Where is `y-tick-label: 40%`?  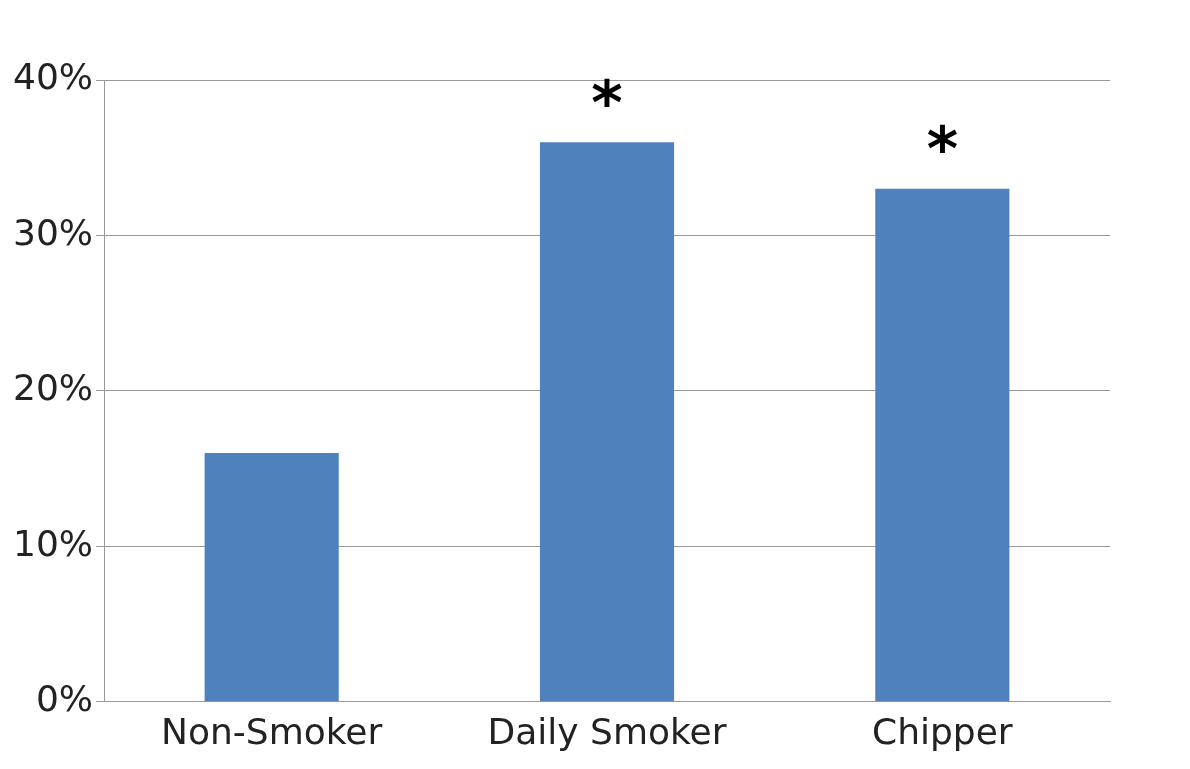
y-tick-label: 40% is located at coordinates (53, 77).